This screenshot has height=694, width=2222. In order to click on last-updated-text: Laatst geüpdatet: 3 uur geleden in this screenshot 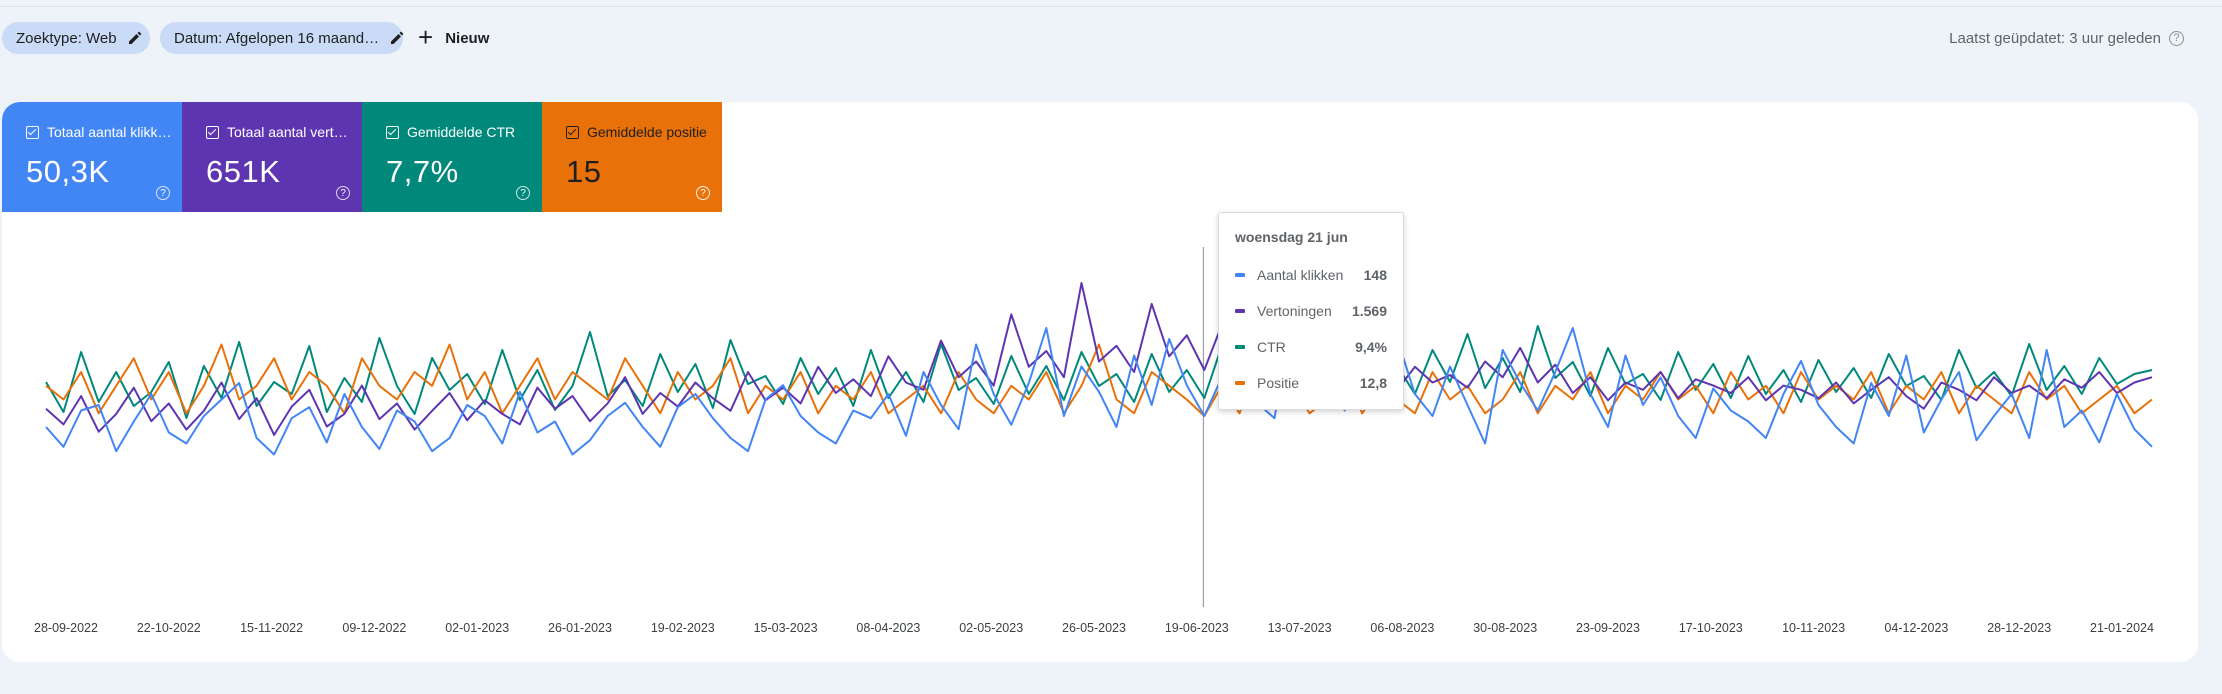, I will do `click(2055, 38)`.